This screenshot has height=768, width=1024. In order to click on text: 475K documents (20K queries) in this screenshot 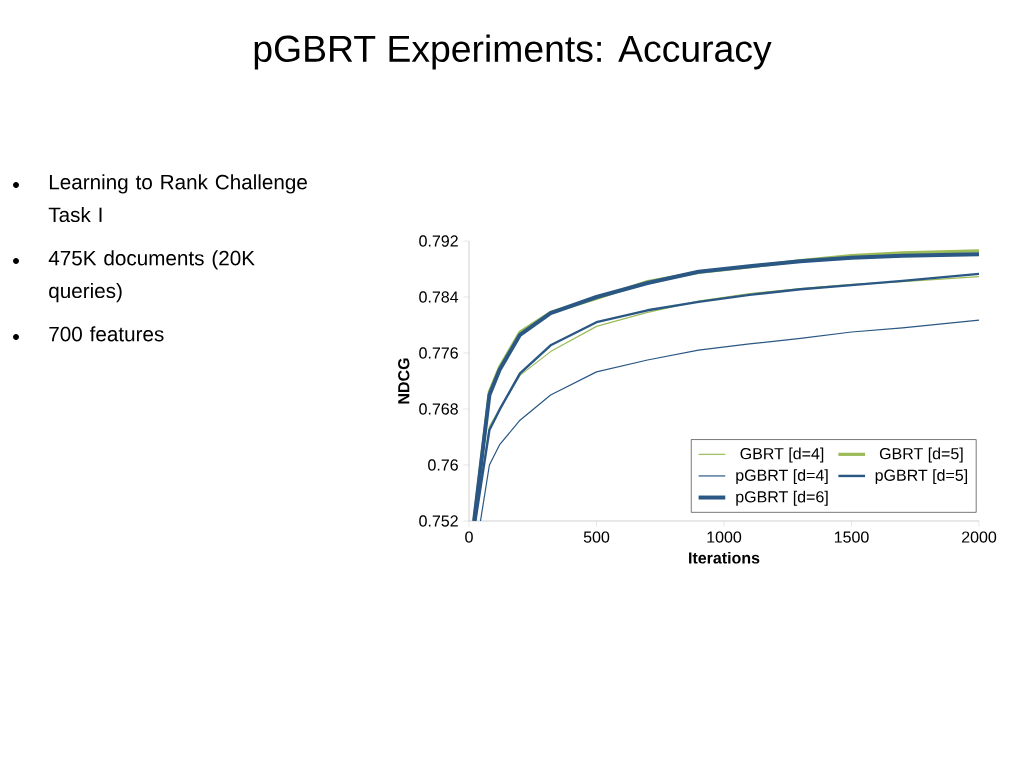, I will do `click(151, 276)`.